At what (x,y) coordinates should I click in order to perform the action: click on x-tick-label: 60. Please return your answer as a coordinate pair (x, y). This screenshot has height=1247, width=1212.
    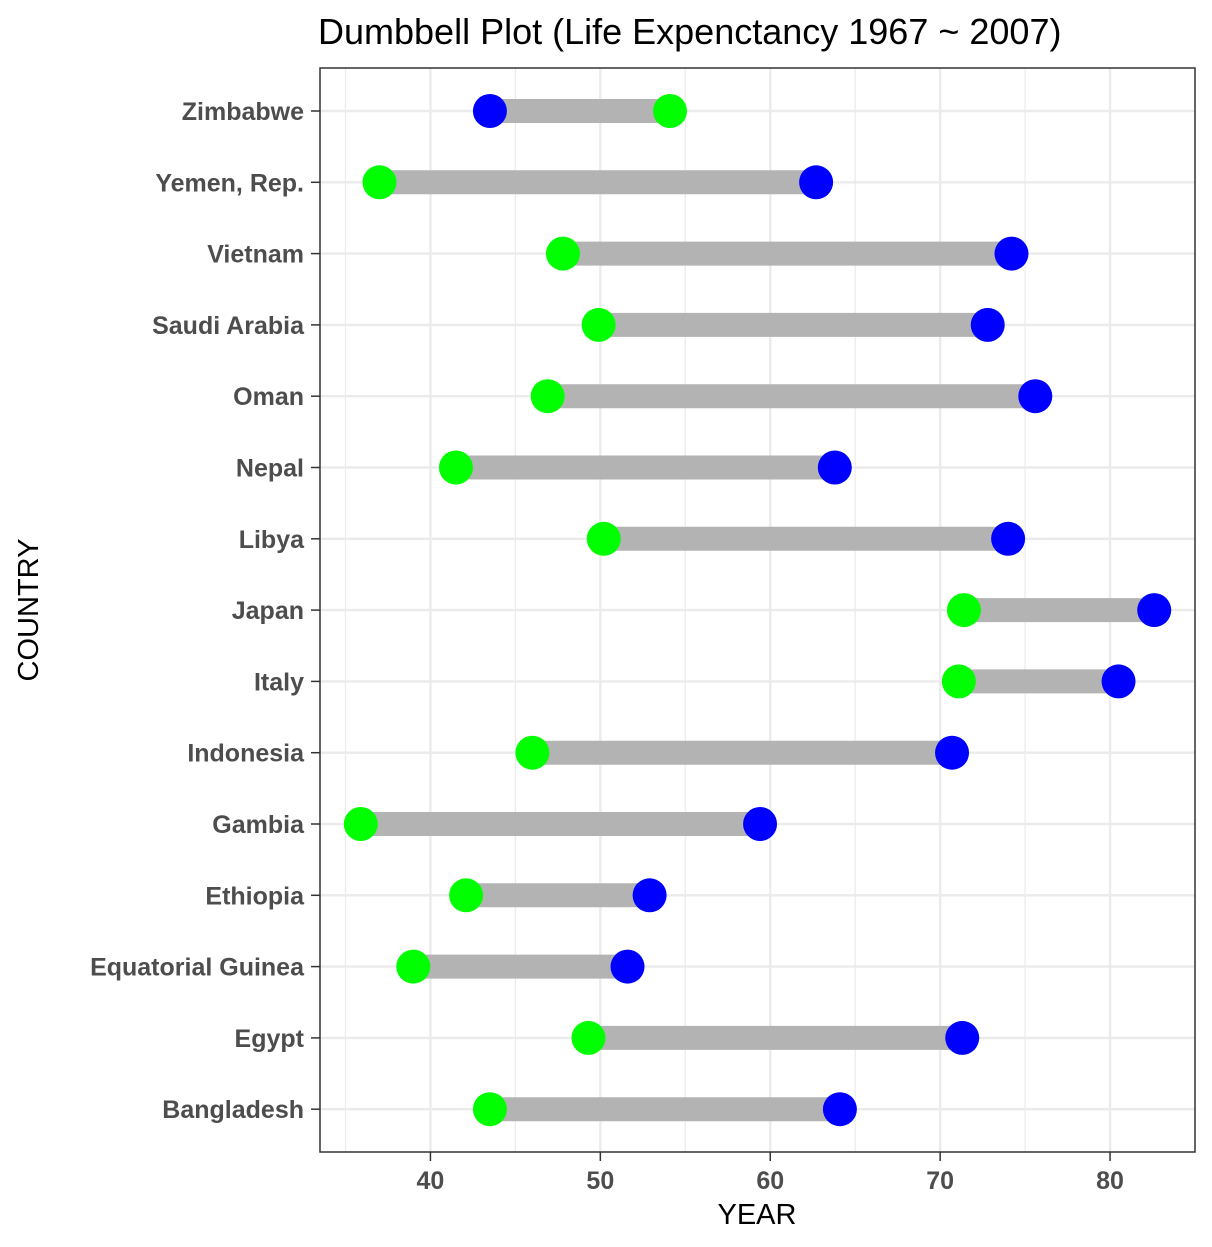
    Looking at the image, I should click on (770, 1181).